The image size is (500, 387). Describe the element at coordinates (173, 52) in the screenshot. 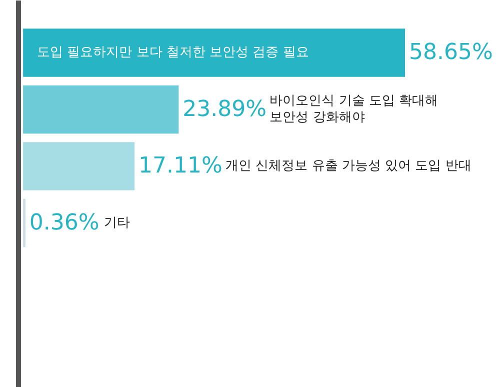

I see `y-tick-label: 도입 필요하지만 보다 철저한 보안성 검증 필요` at that location.